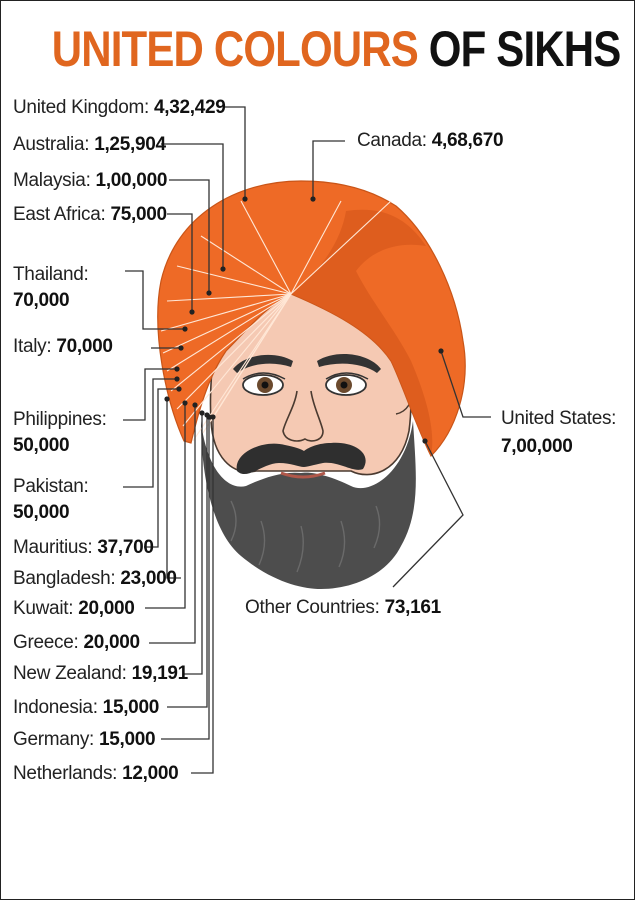 This screenshot has height=900, width=635. What do you see at coordinates (51, 499) in the screenshot?
I see `label-pakistan: Pakistan: 50,000` at bounding box center [51, 499].